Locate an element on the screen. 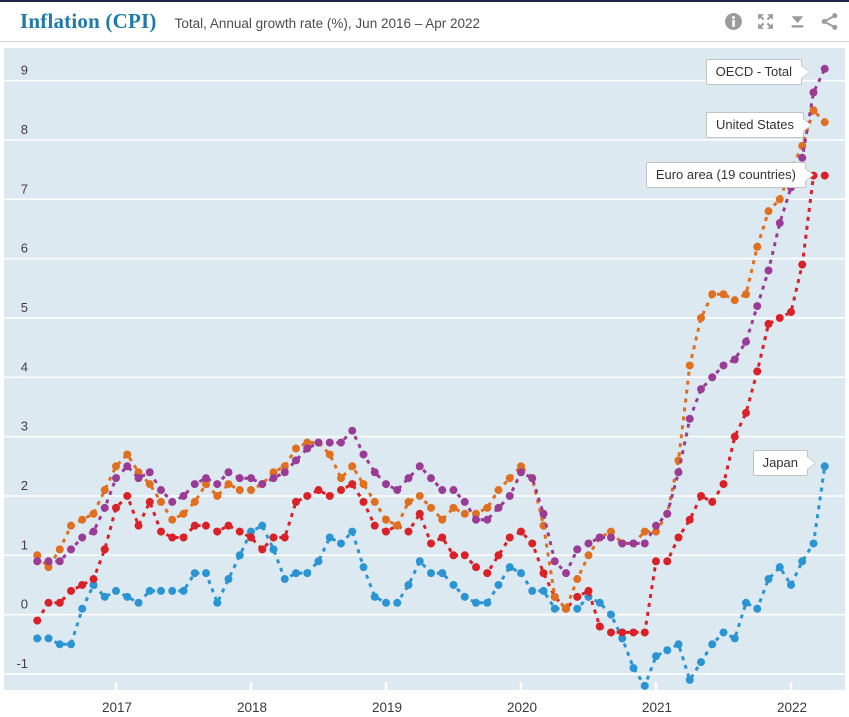 This screenshot has height=717, width=849. y-tick-label: 5 is located at coordinates (24, 307).